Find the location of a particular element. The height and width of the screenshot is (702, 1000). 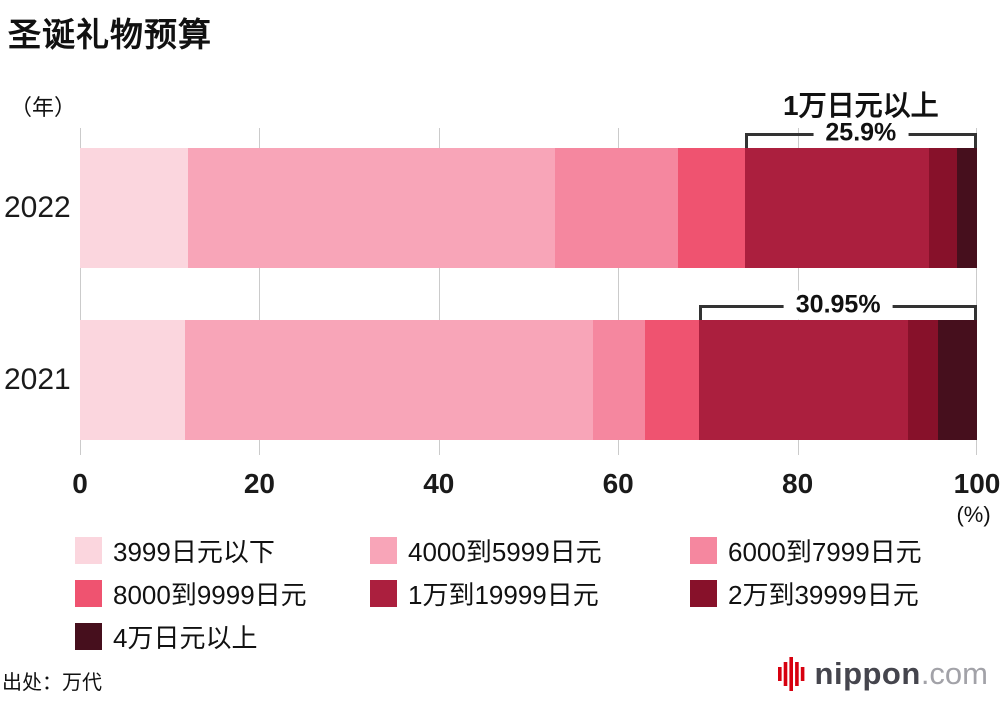

legend-label: 4万日元以上 is located at coordinates (185, 637).